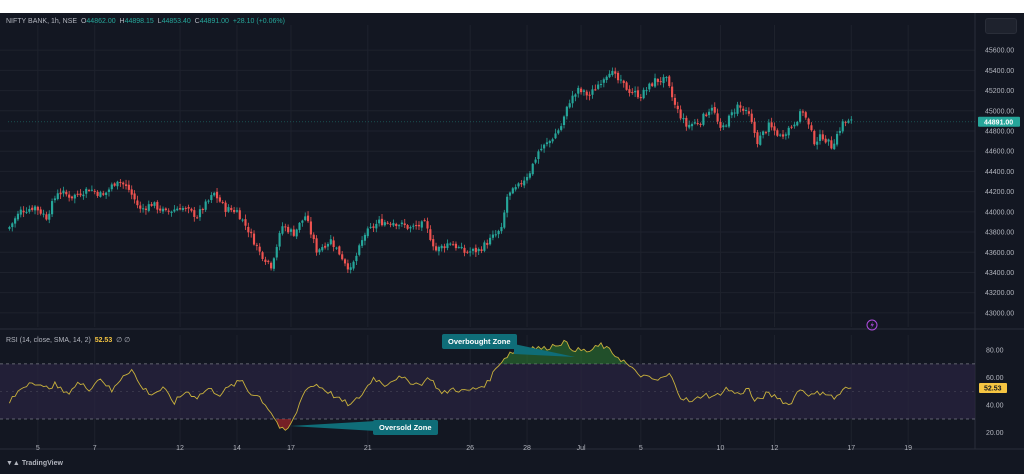 The width and height of the screenshot is (1024, 474). What do you see at coordinates (993, 393) in the screenshot?
I see `rsi-axis: 20.00 40.00 60.00 80.00 52.53` at bounding box center [993, 393].